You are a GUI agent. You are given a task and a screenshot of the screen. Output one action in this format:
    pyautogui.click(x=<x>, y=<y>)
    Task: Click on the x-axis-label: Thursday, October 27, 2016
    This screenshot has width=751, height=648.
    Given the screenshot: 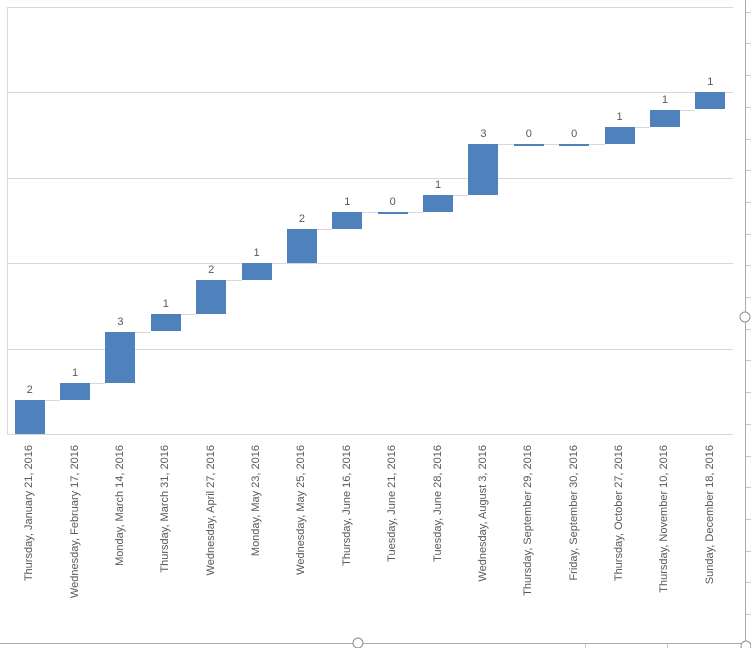 What is the action you would take?
    pyautogui.click(x=619, y=512)
    